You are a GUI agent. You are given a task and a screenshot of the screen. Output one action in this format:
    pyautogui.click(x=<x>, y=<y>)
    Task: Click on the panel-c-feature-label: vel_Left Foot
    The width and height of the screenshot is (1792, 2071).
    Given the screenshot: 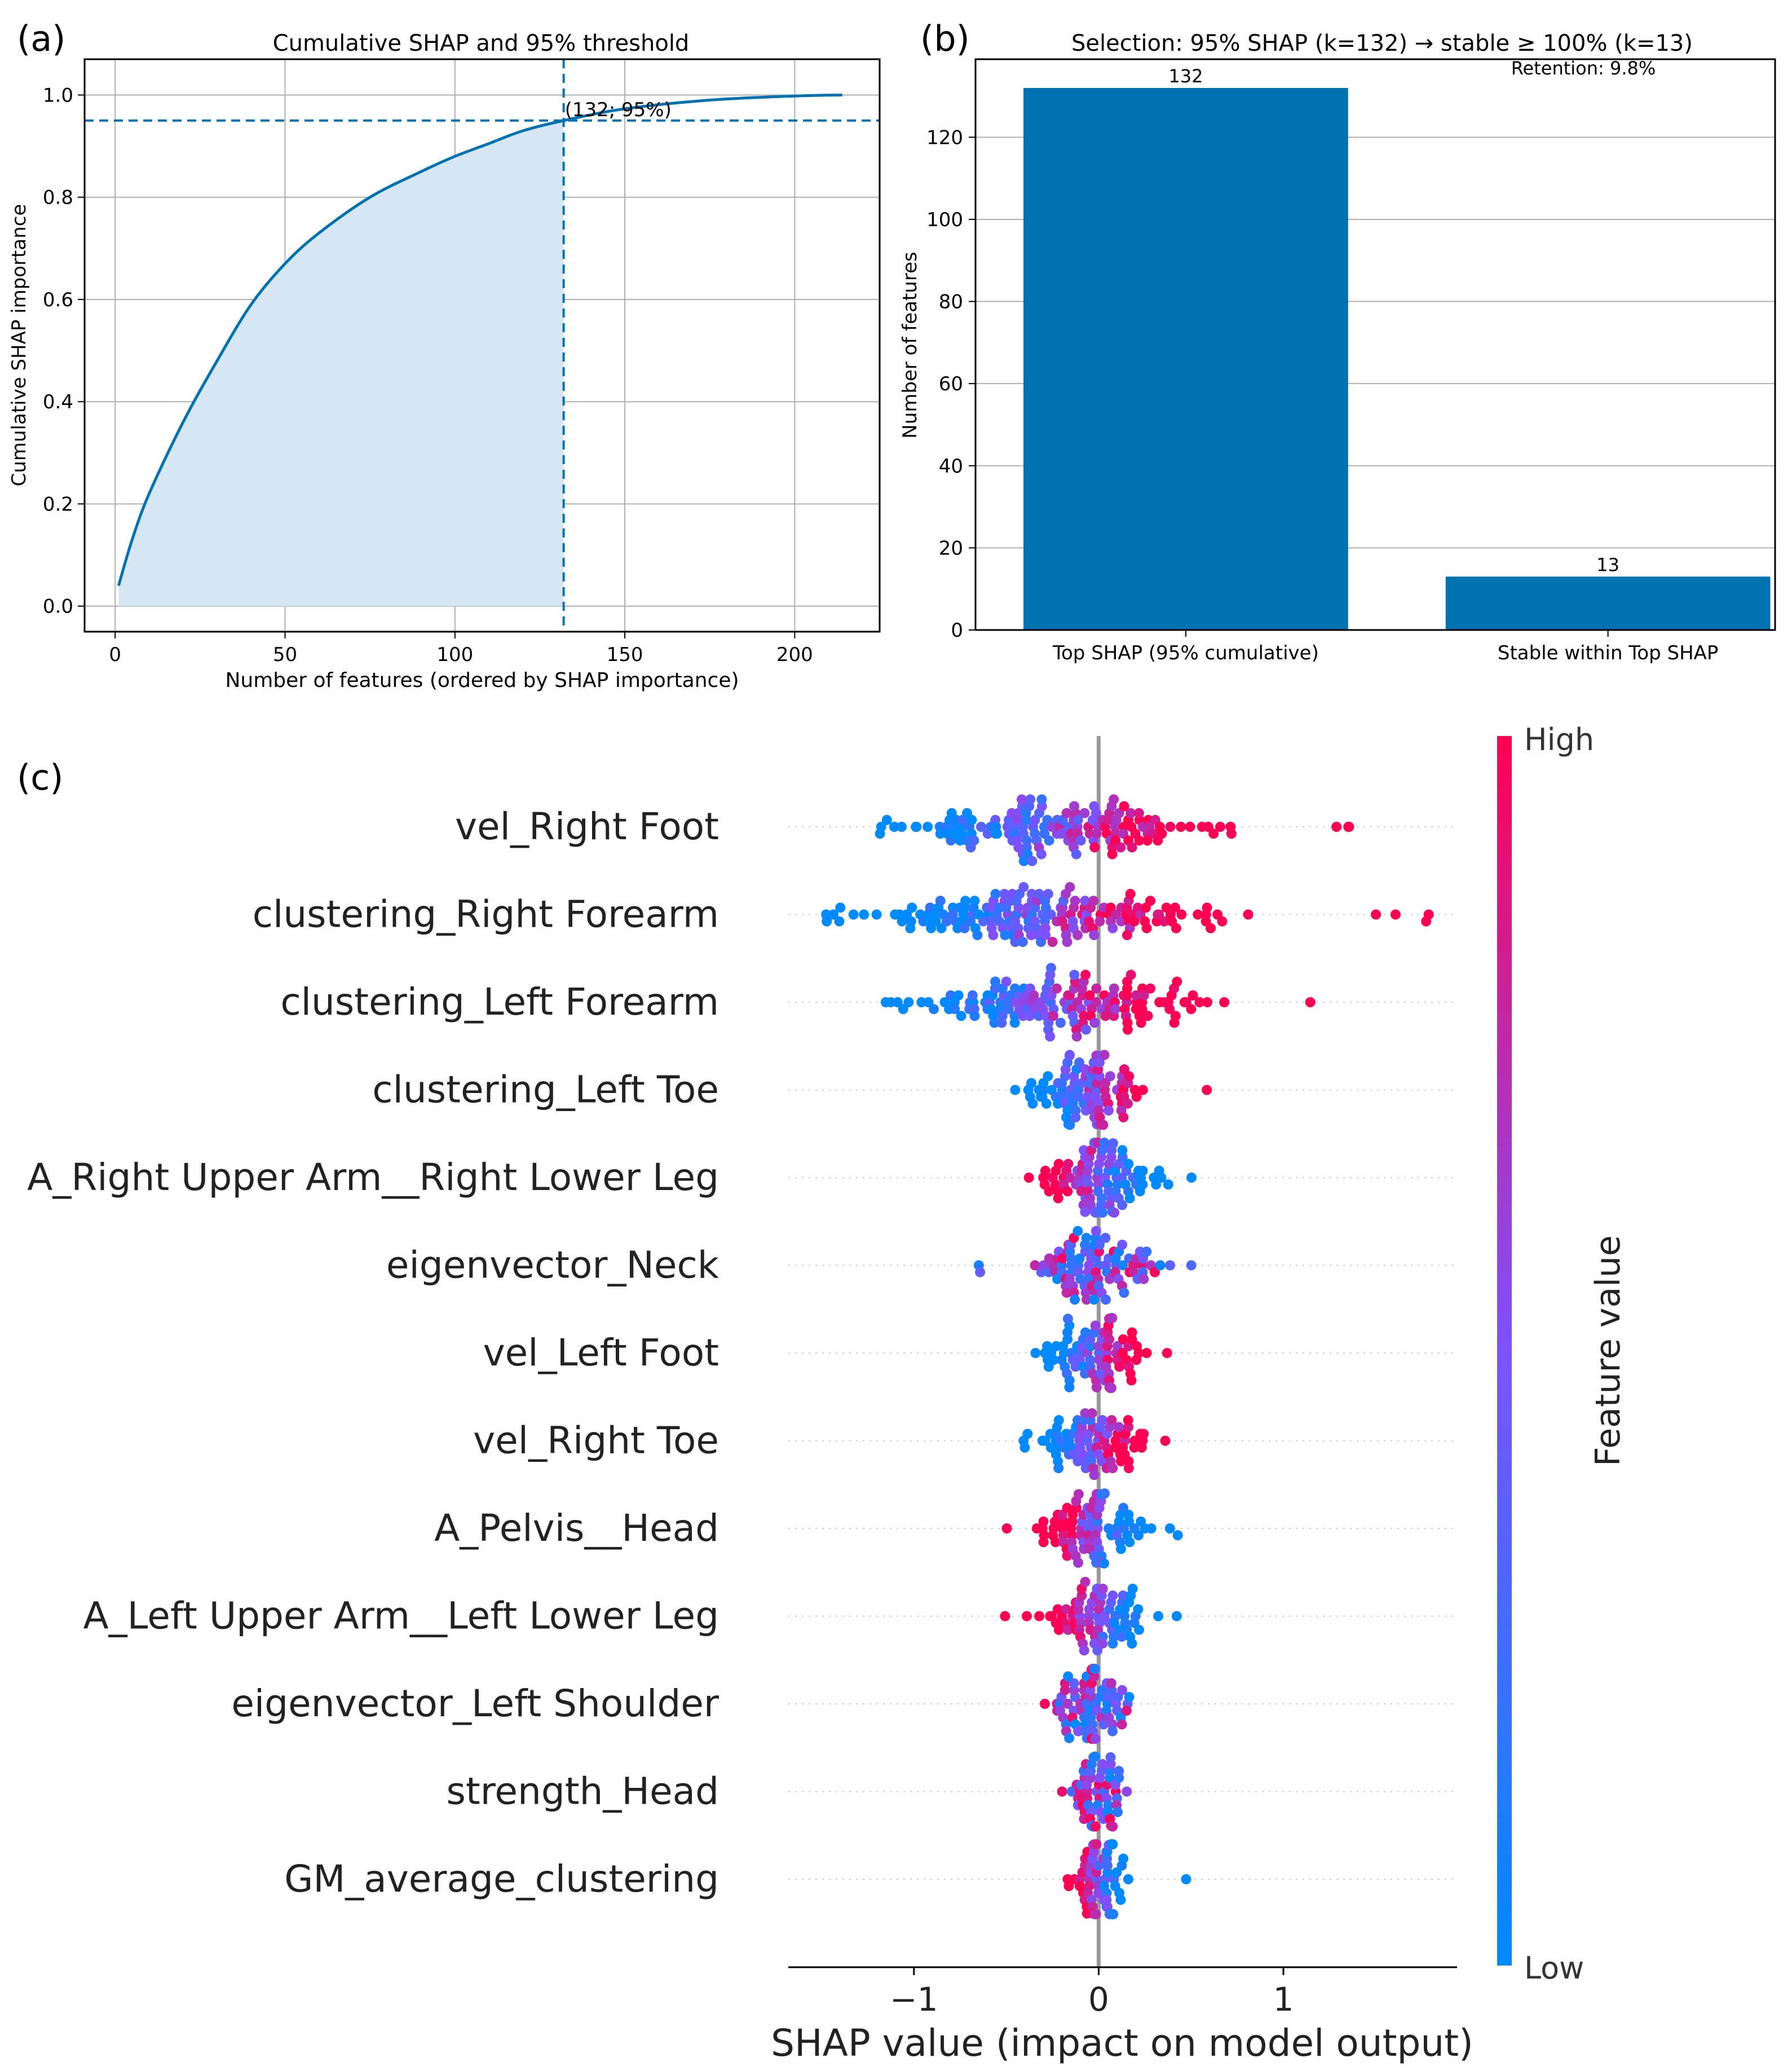 What is the action you would take?
    pyautogui.click(x=601, y=1352)
    